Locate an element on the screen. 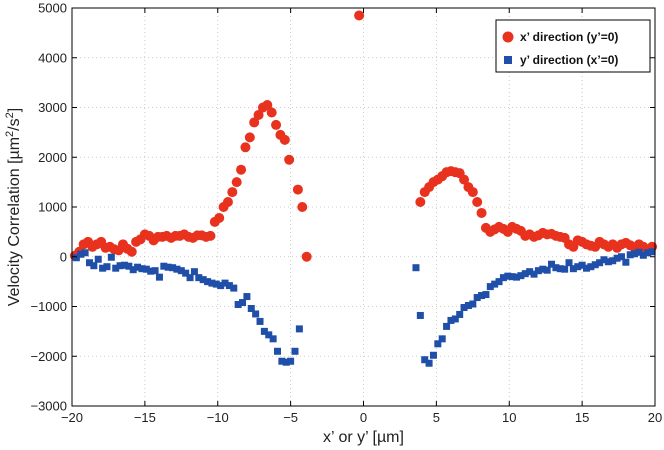  y-axis-label-mid: /s is located at coordinates (14, 124).